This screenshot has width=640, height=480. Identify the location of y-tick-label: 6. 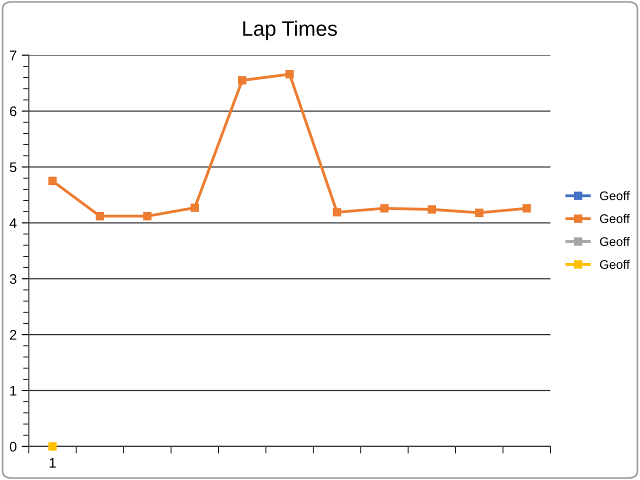
(13, 111).